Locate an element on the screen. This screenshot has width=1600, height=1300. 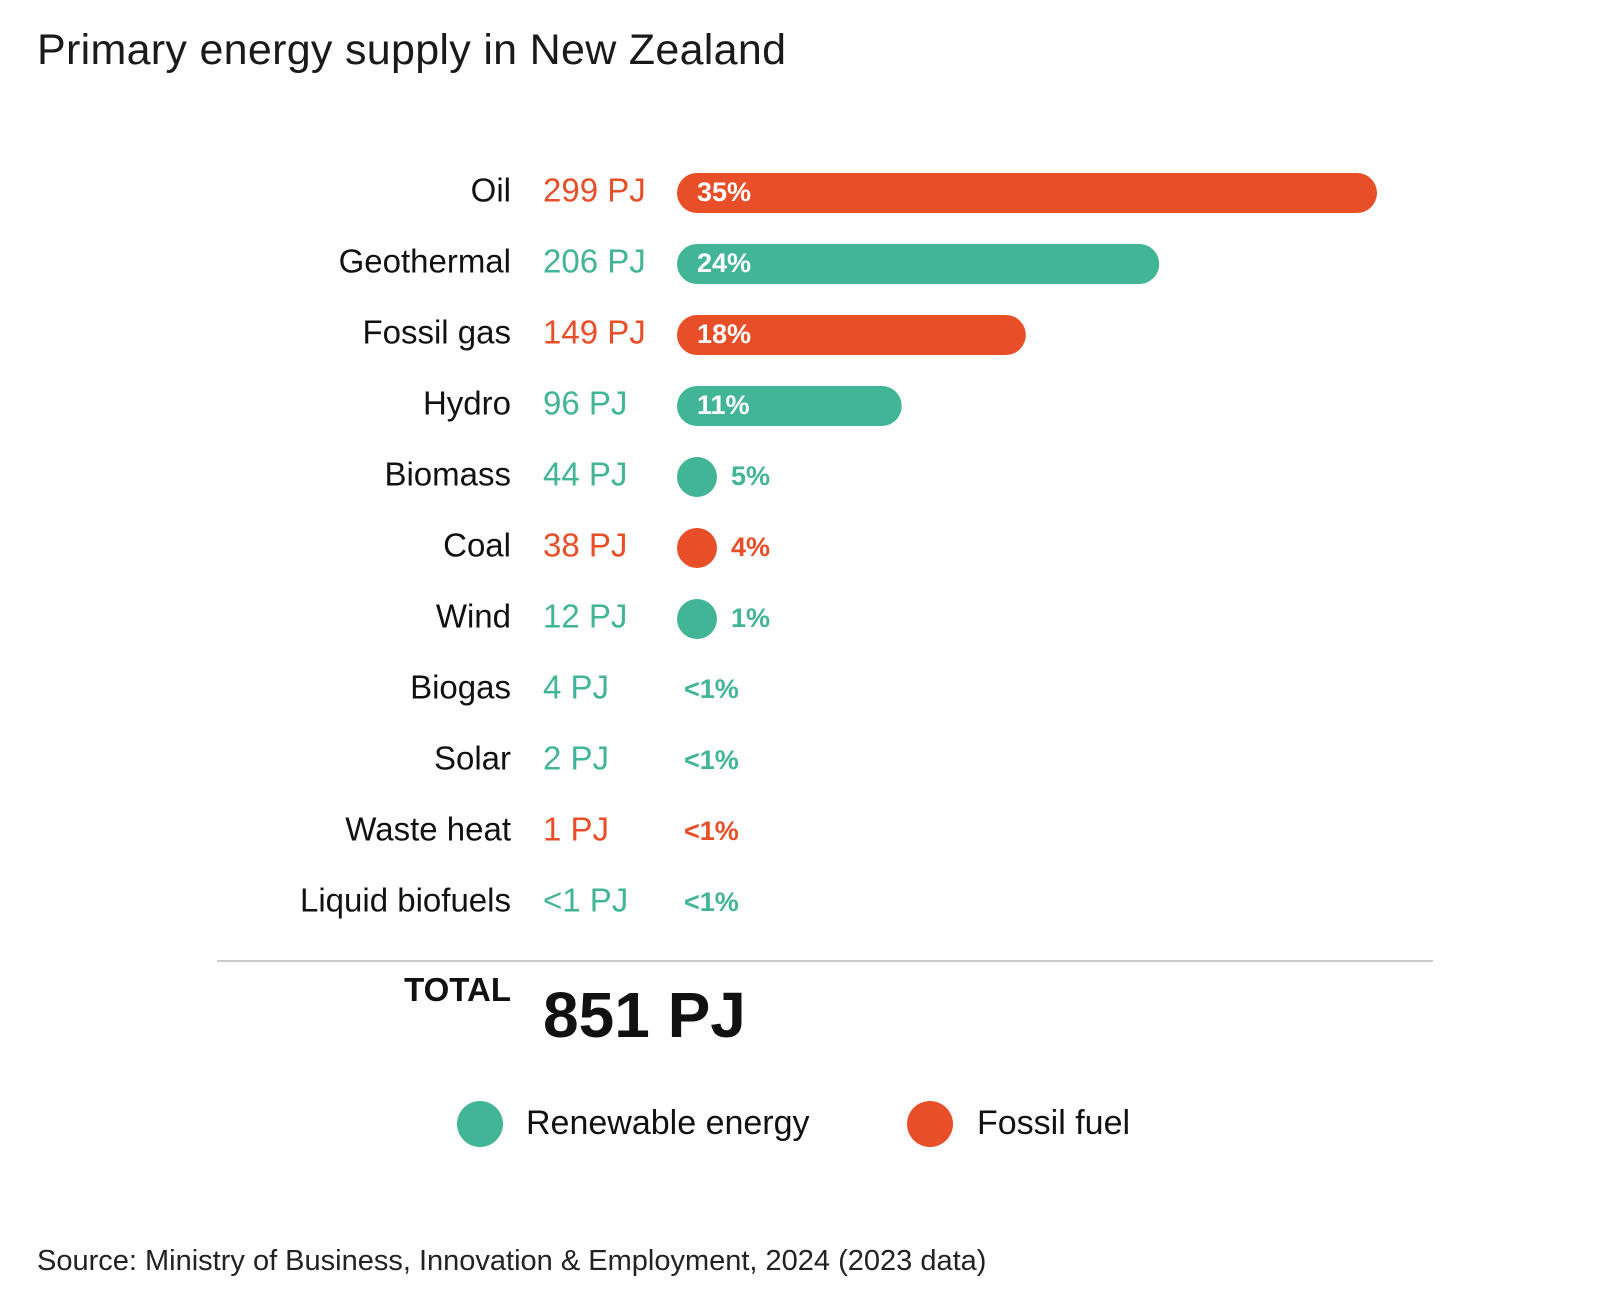
value-label: 206 PJ is located at coordinates (594, 261).